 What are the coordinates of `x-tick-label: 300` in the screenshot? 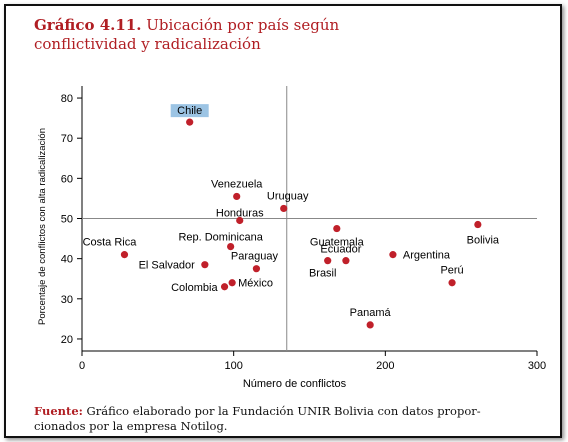 It's located at (537, 366).